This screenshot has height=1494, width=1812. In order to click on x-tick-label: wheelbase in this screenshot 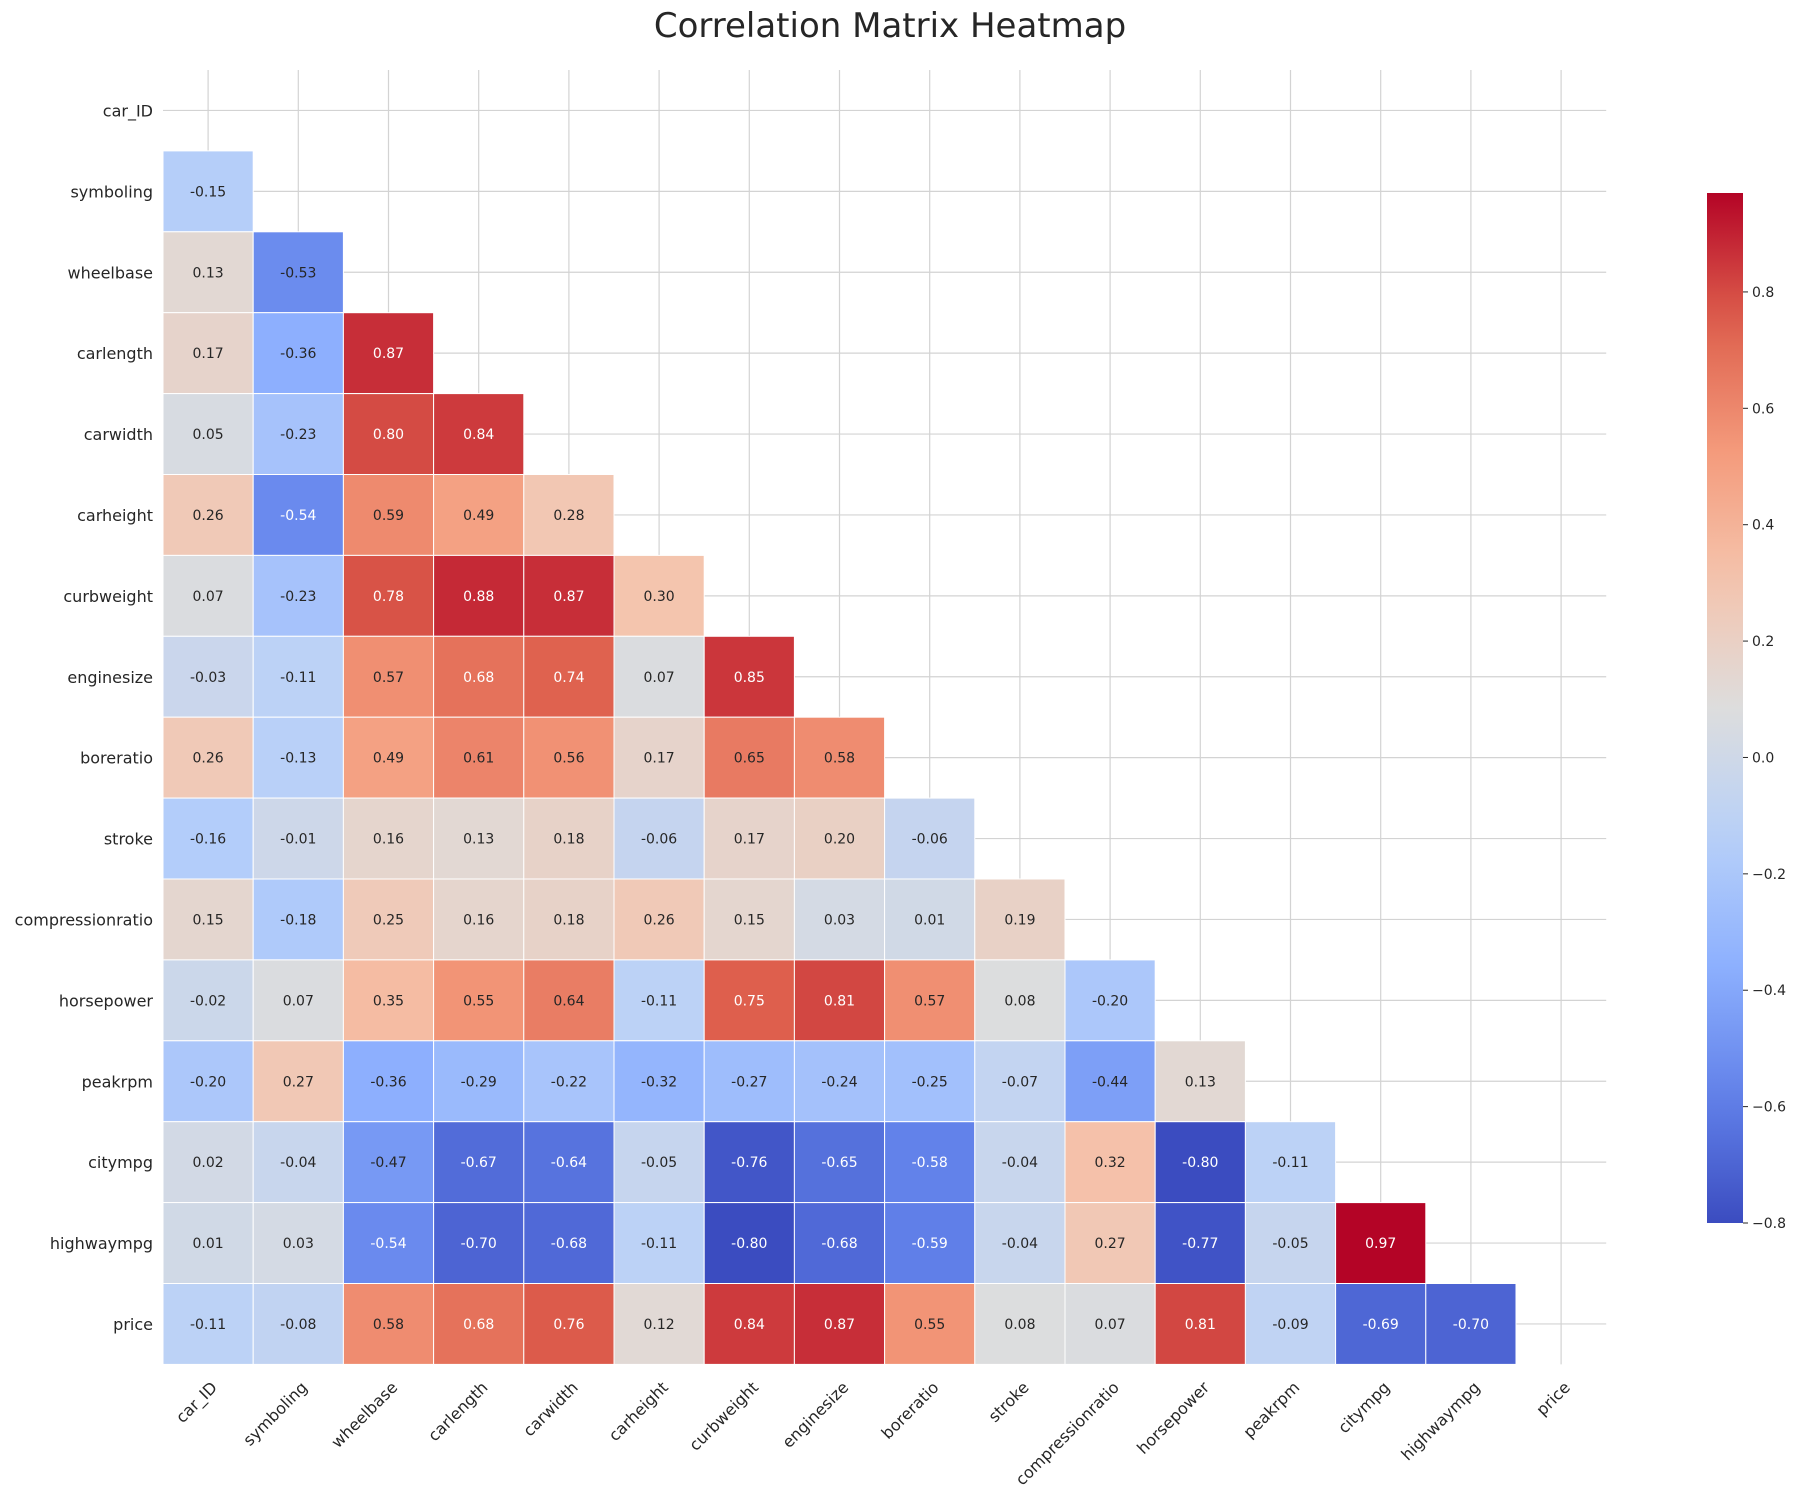, I will do `click(364, 1415)`.